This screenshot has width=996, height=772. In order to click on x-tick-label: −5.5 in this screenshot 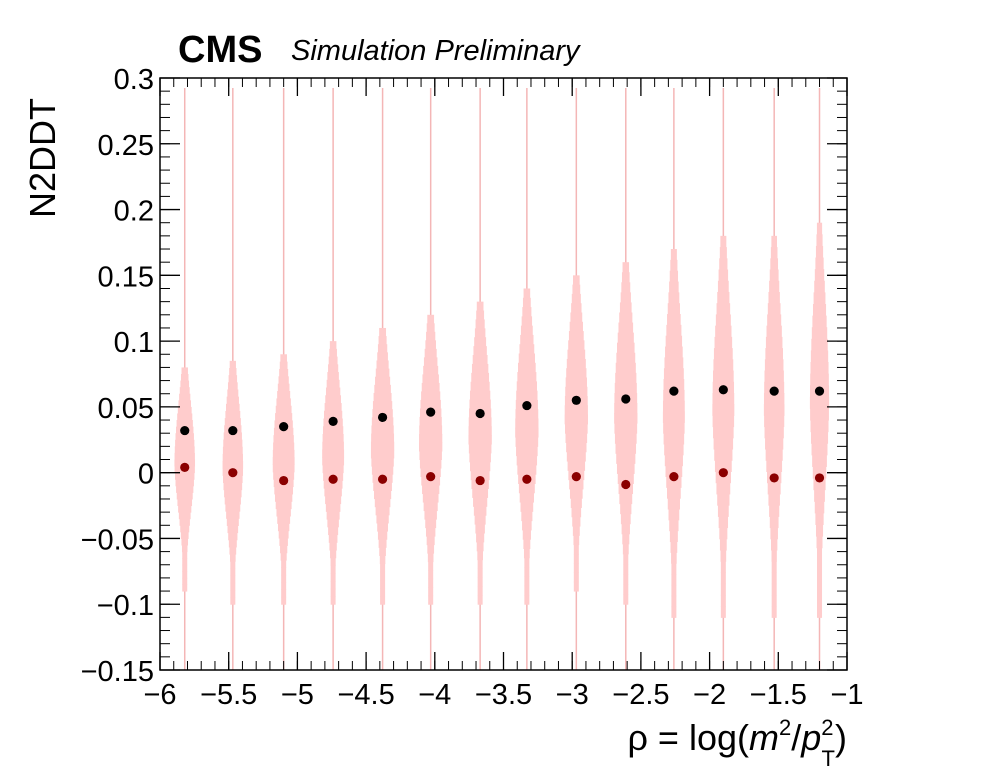, I will do `click(228, 695)`.